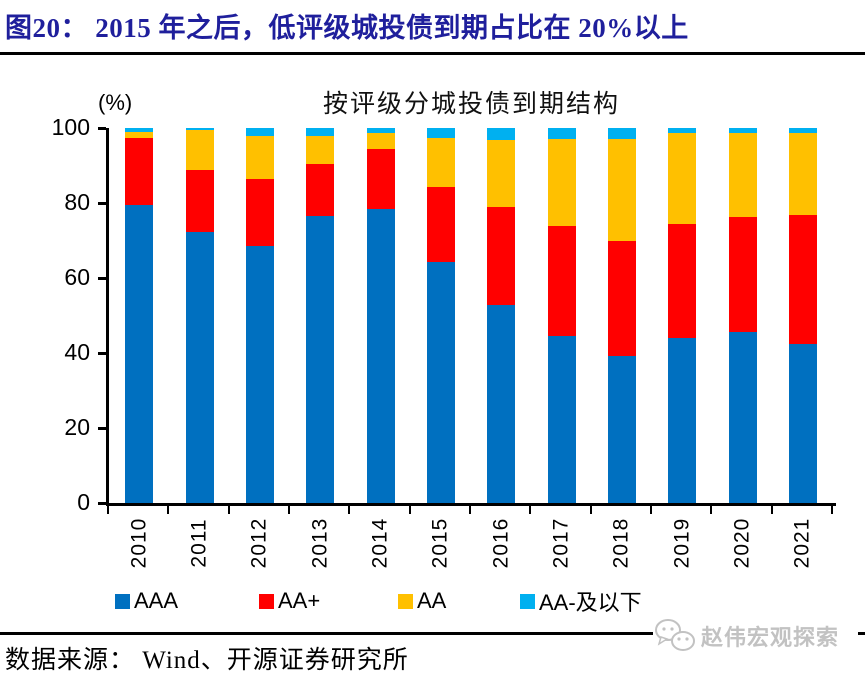  What do you see at coordinates (320, 359) in the screenshot?
I see `bar-segment-AAA-2013` at bounding box center [320, 359].